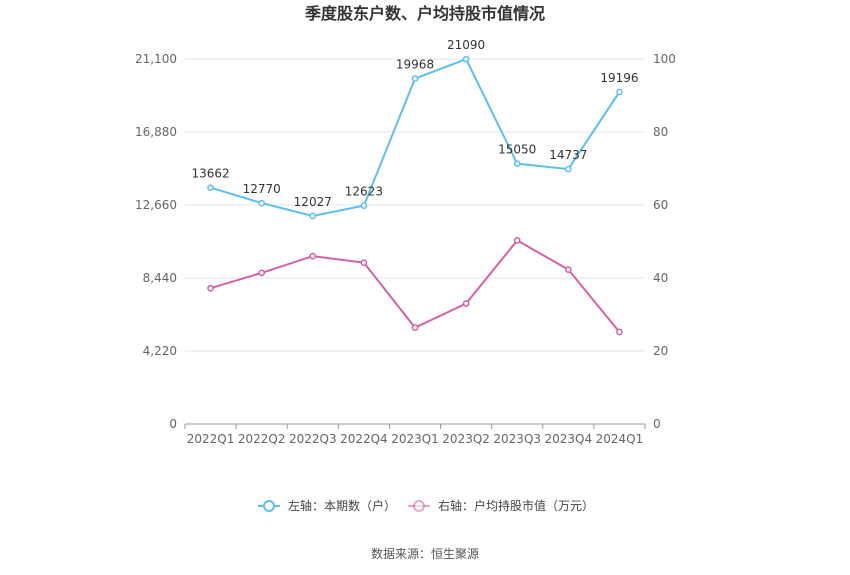  Describe the element at coordinates (516, 505) in the screenshot. I see `legend-label: 右轴：户均持股市值（万元）` at that location.